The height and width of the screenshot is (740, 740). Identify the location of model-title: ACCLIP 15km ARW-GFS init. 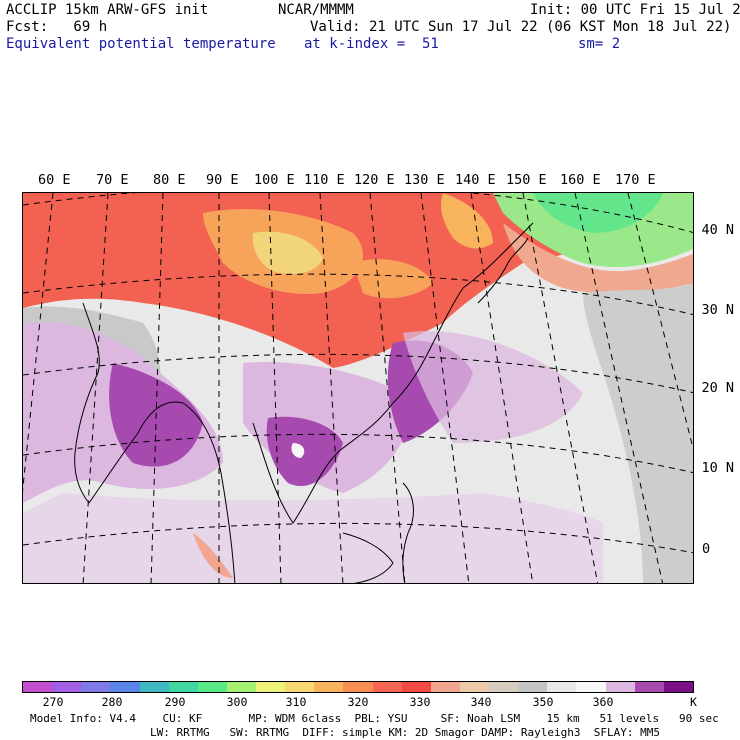
(107, 10).